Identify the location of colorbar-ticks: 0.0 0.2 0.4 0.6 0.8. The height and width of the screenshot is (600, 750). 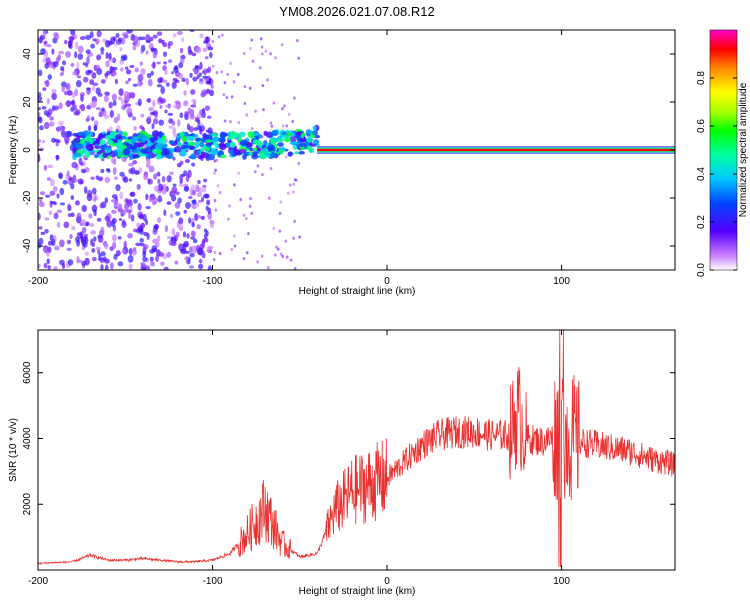
(716, 174).